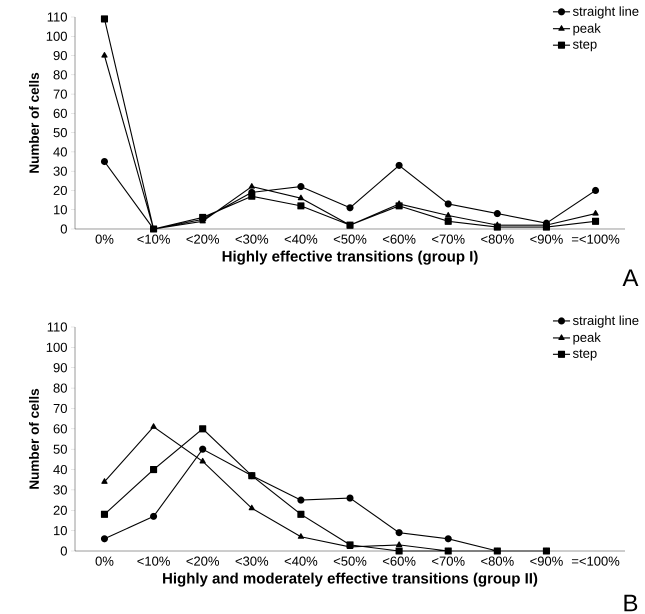  What do you see at coordinates (631, 603) in the screenshot?
I see `text: B` at bounding box center [631, 603].